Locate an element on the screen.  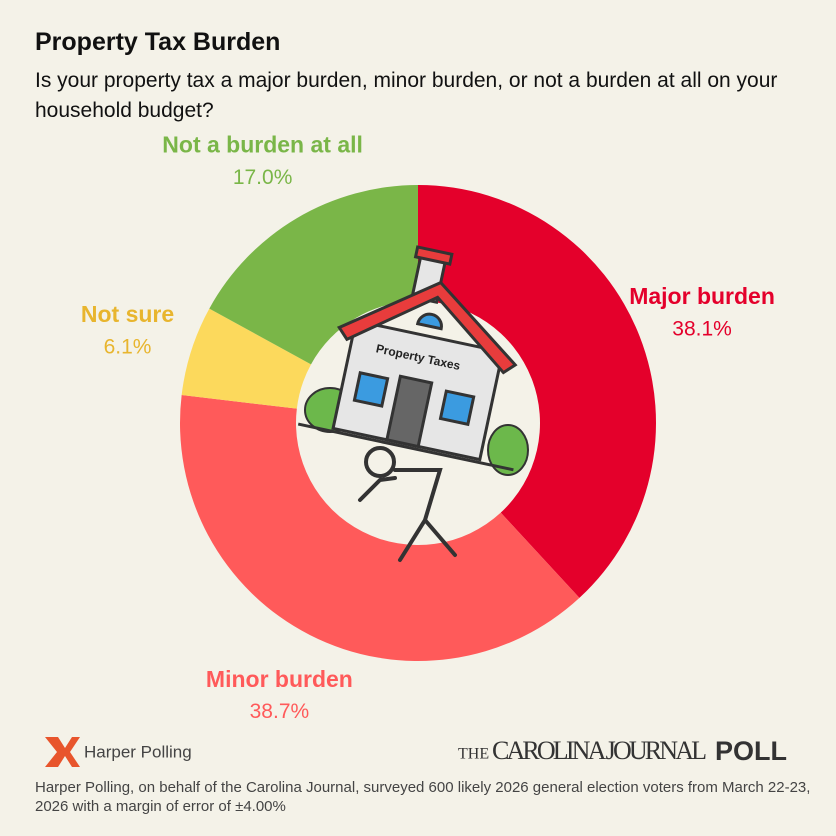
legend-label: Major burden is located at coordinates (702, 296).